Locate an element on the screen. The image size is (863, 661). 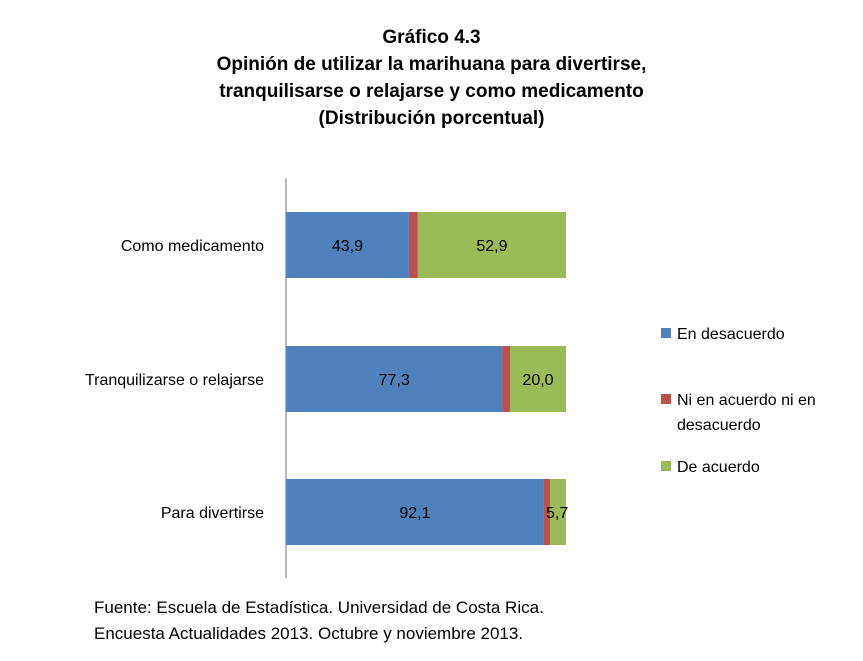
data-label: 43,9 is located at coordinates (347, 246).